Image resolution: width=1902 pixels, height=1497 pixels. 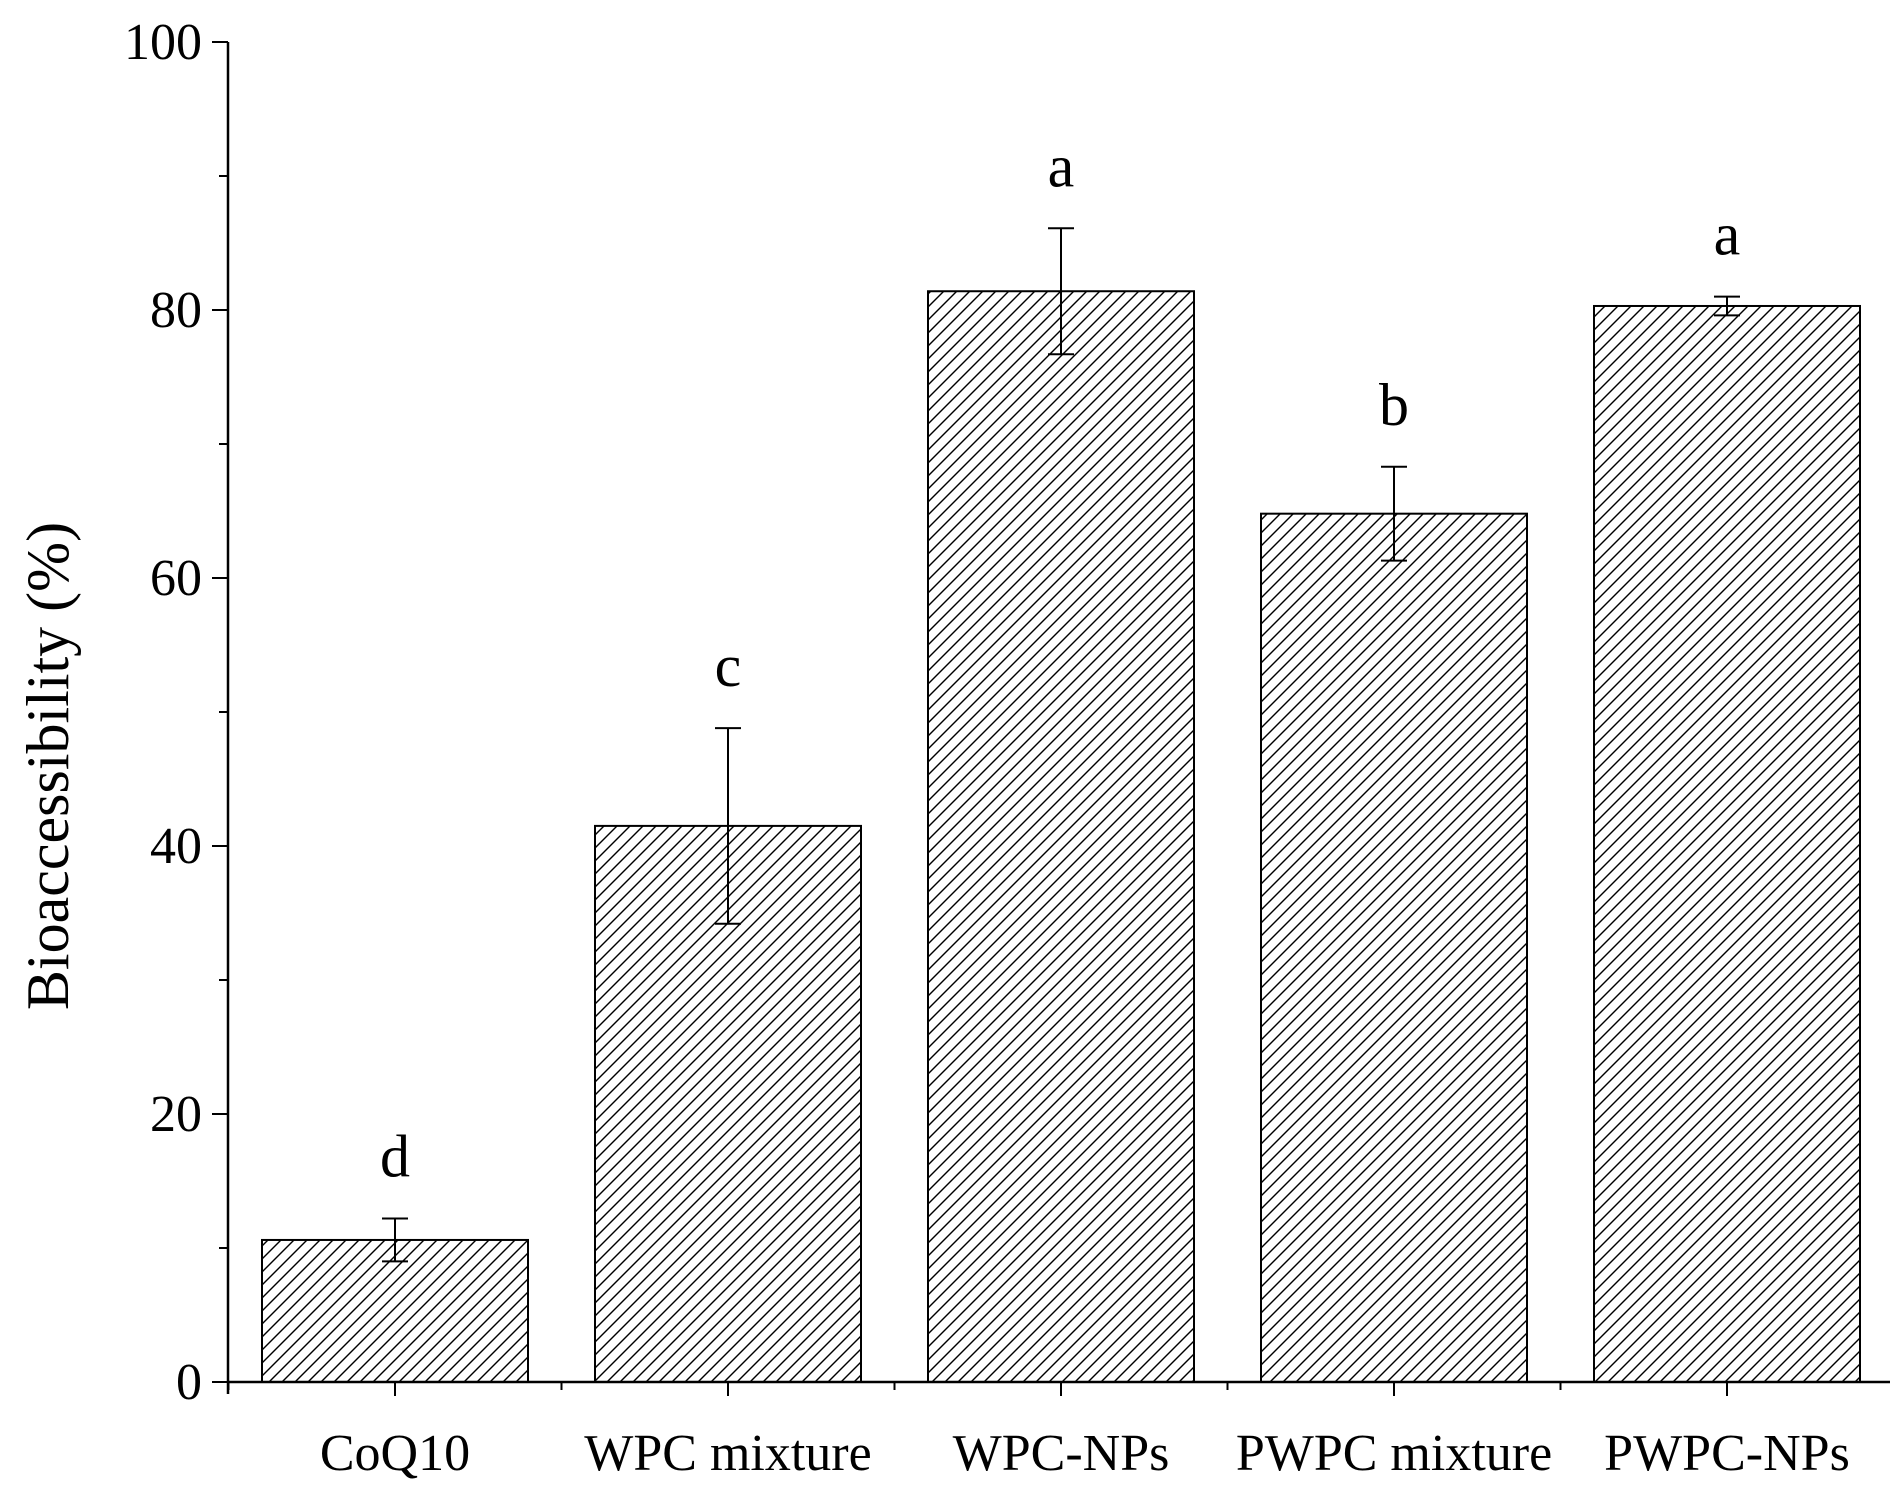 What do you see at coordinates (48, 766) in the screenshot?
I see `y-axis-title: Bioaccessibility (%)` at bounding box center [48, 766].